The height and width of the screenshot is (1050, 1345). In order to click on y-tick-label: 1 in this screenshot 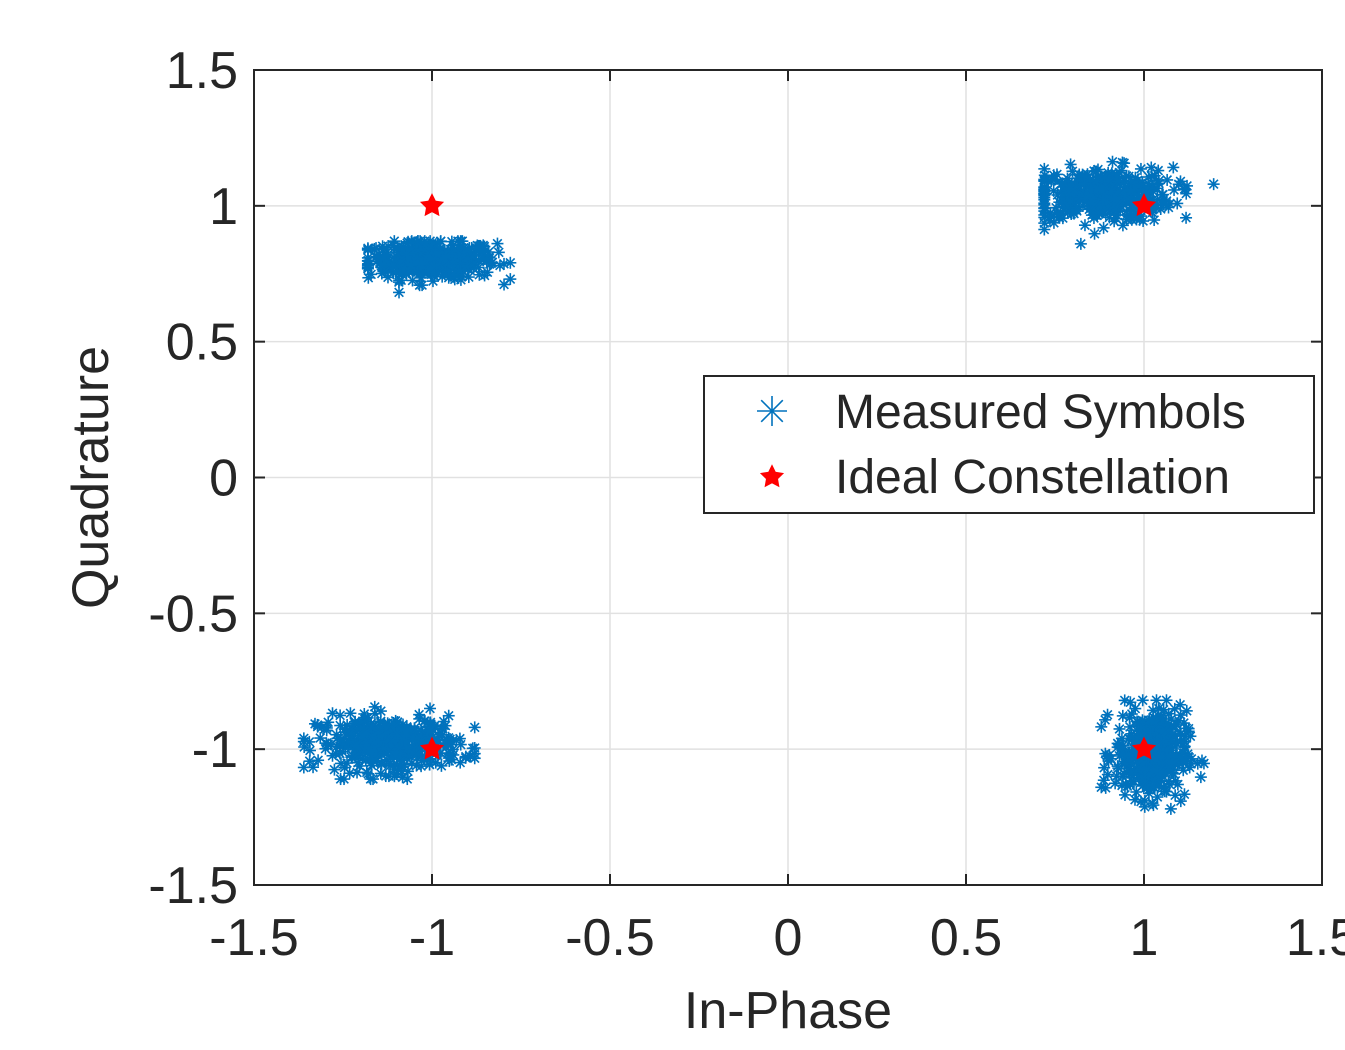, I will do `click(223, 207)`.